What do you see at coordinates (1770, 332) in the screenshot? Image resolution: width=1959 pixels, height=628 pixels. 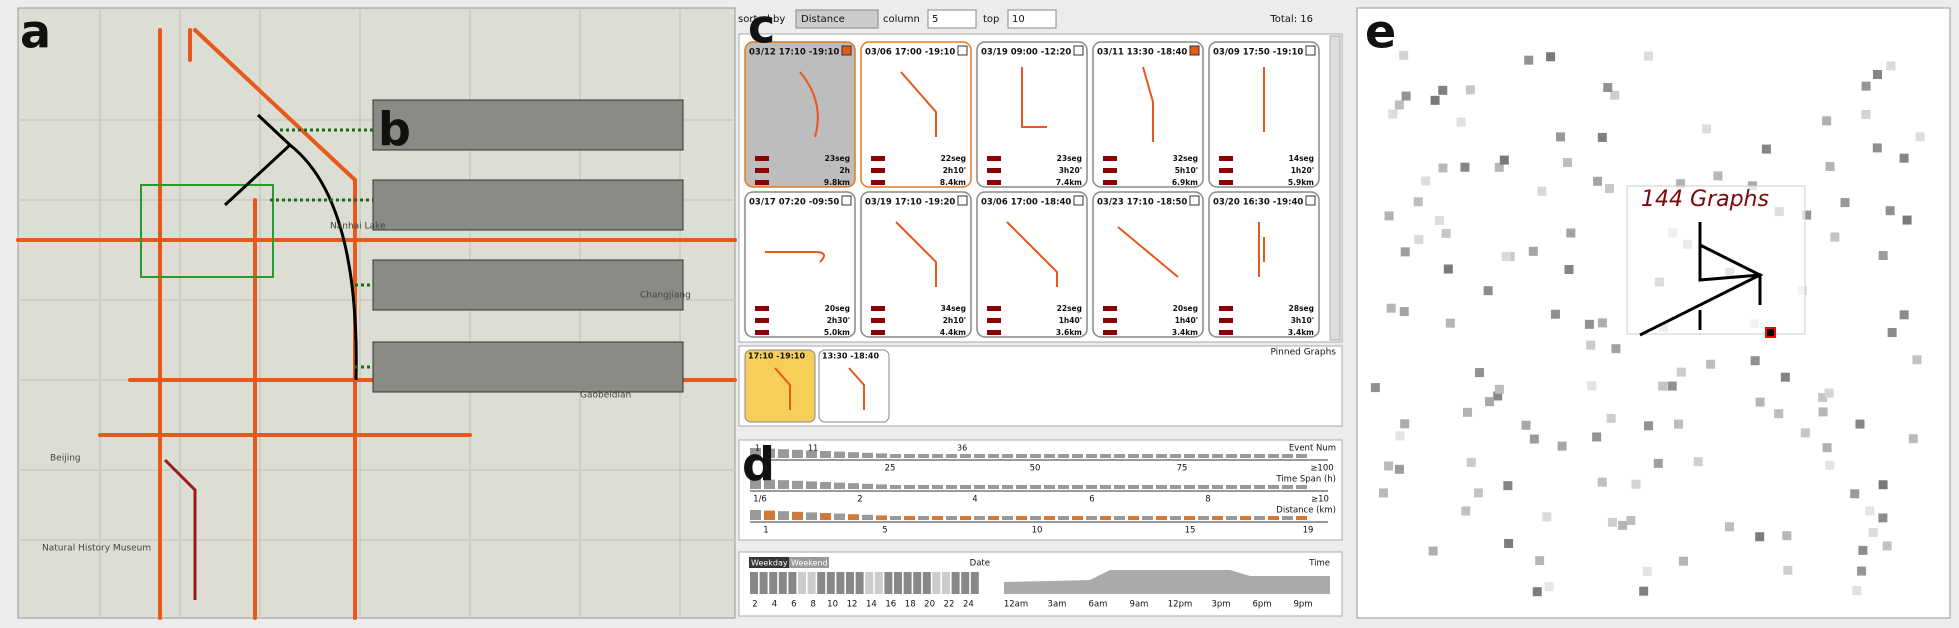 I see `selected-graph` at bounding box center [1770, 332].